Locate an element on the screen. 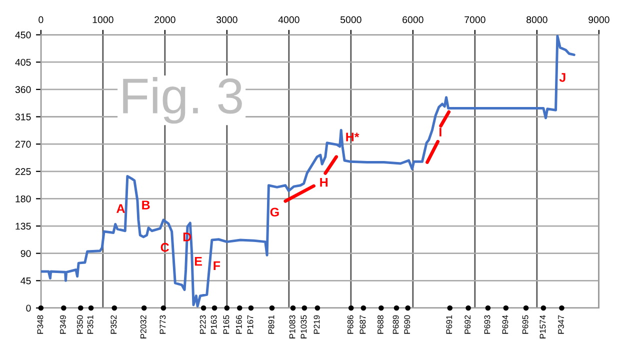  annotation: E is located at coordinates (198, 261).